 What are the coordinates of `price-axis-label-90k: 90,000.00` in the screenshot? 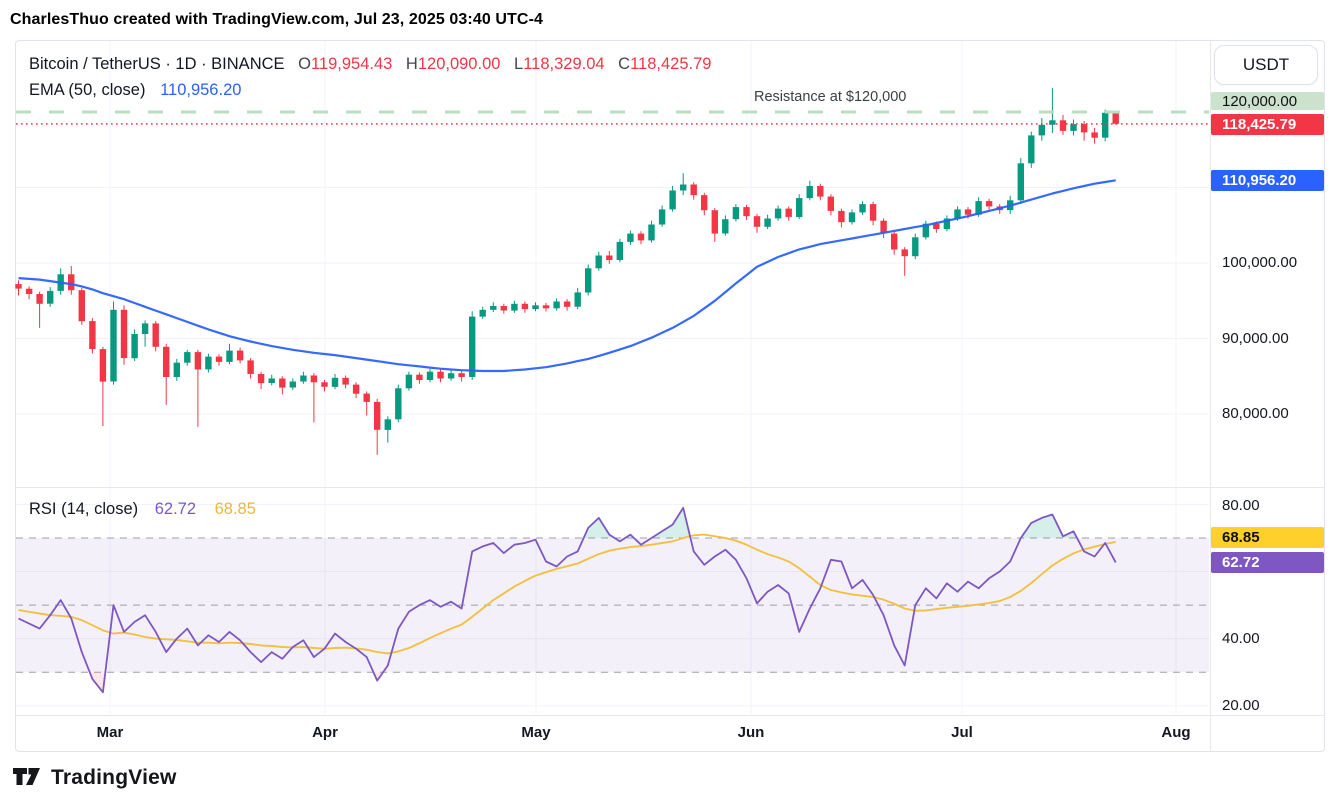 It's located at (1255, 338).